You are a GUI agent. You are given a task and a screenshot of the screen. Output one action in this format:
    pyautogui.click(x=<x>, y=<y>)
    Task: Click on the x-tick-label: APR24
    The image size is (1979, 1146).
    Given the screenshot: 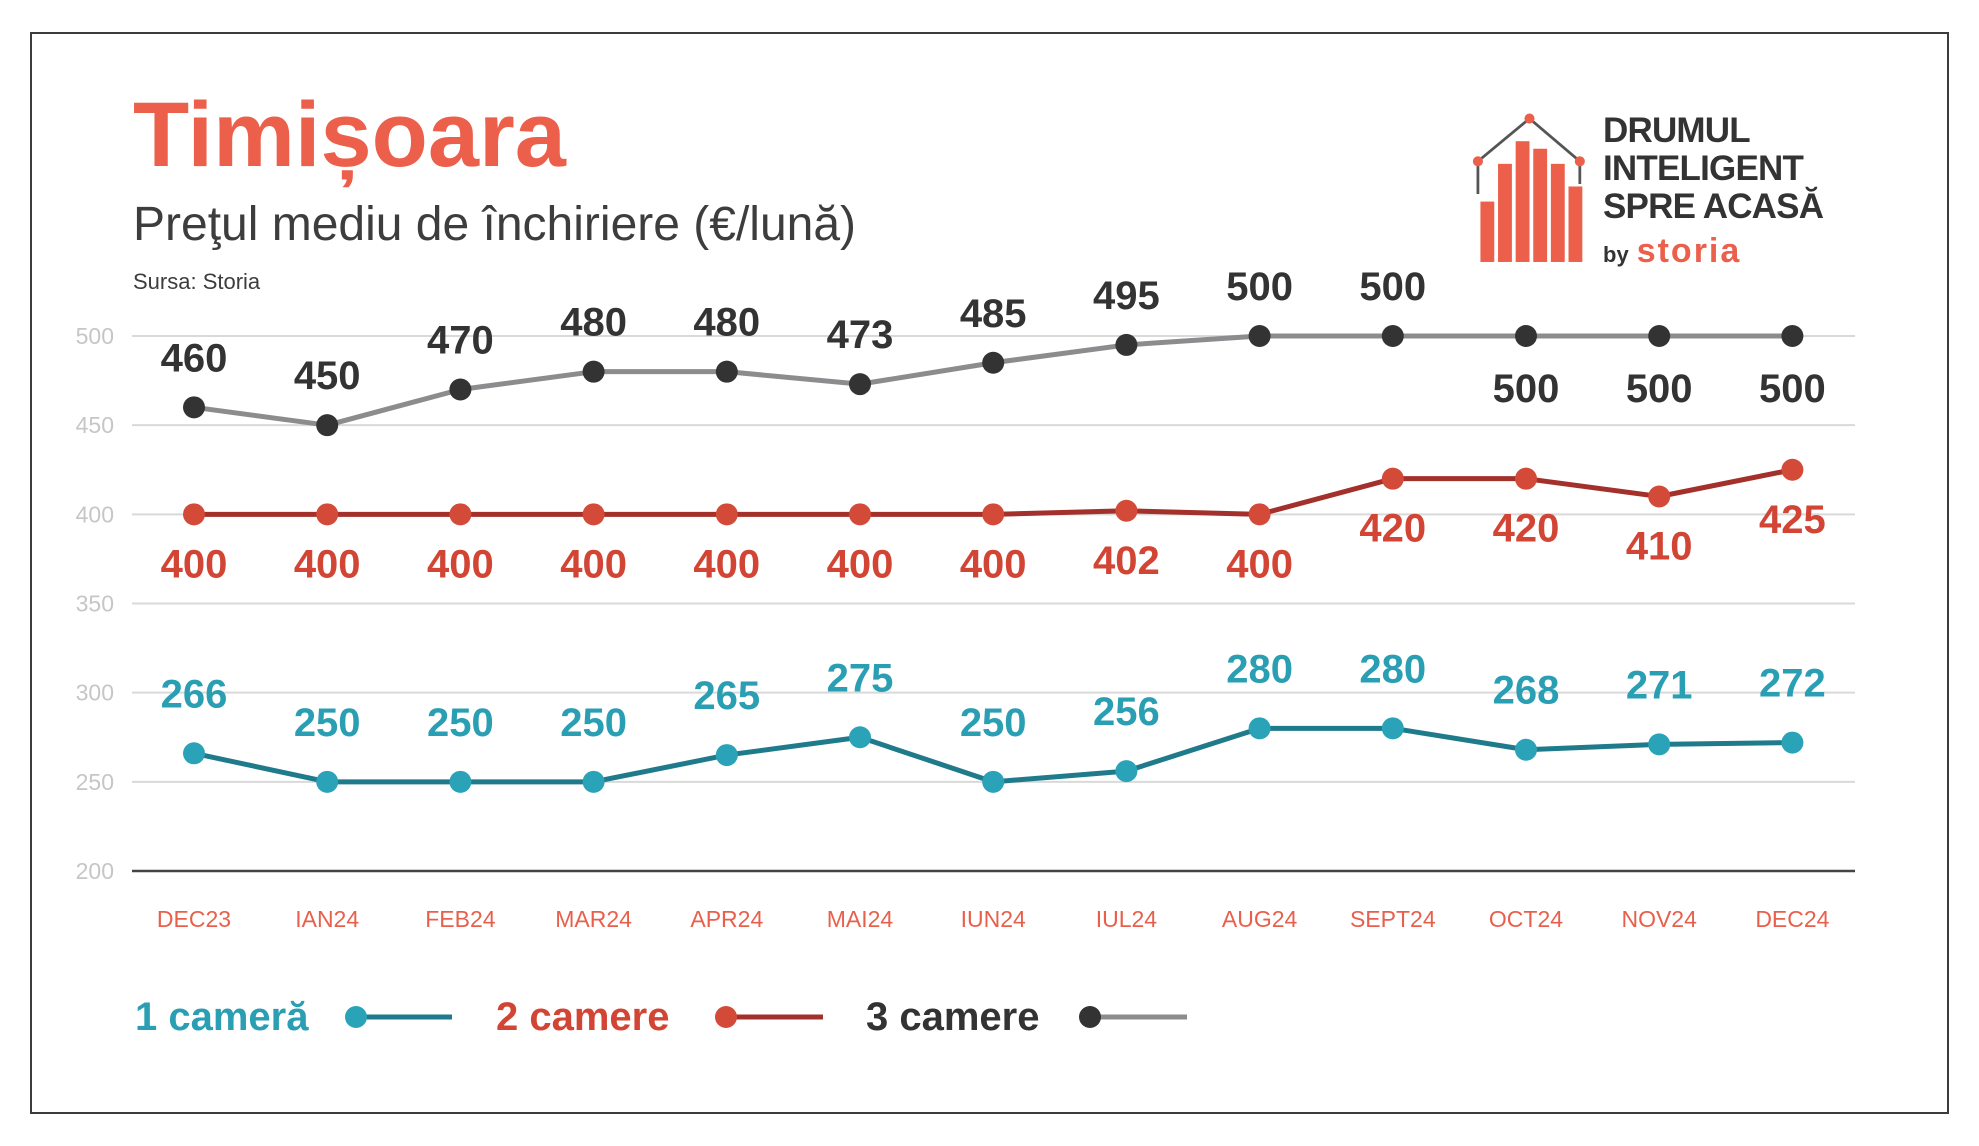 What is the action you would take?
    pyautogui.click(x=726, y=919)
    